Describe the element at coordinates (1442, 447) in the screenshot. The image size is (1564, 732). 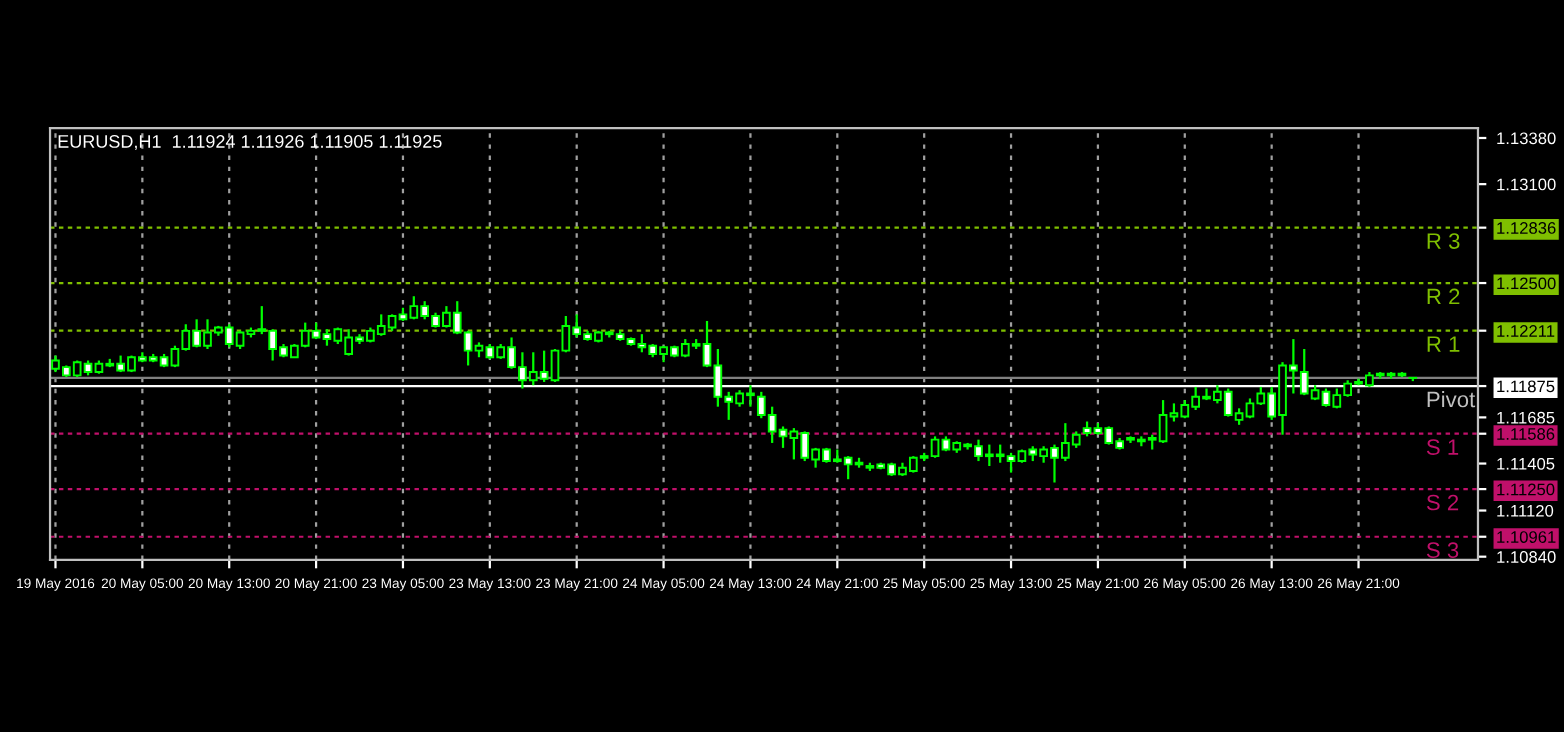
I see `ref-line-label: S 1` at that location.